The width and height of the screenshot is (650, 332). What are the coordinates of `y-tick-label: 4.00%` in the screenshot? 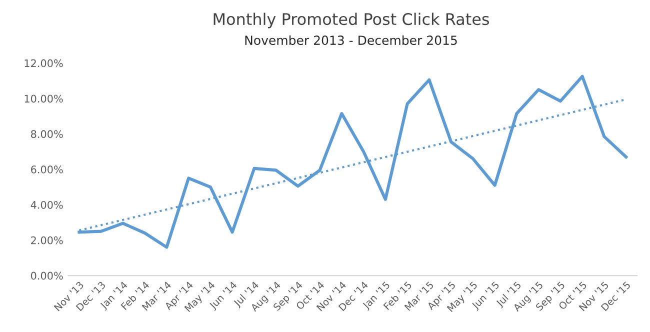 It's located at (46, 204).